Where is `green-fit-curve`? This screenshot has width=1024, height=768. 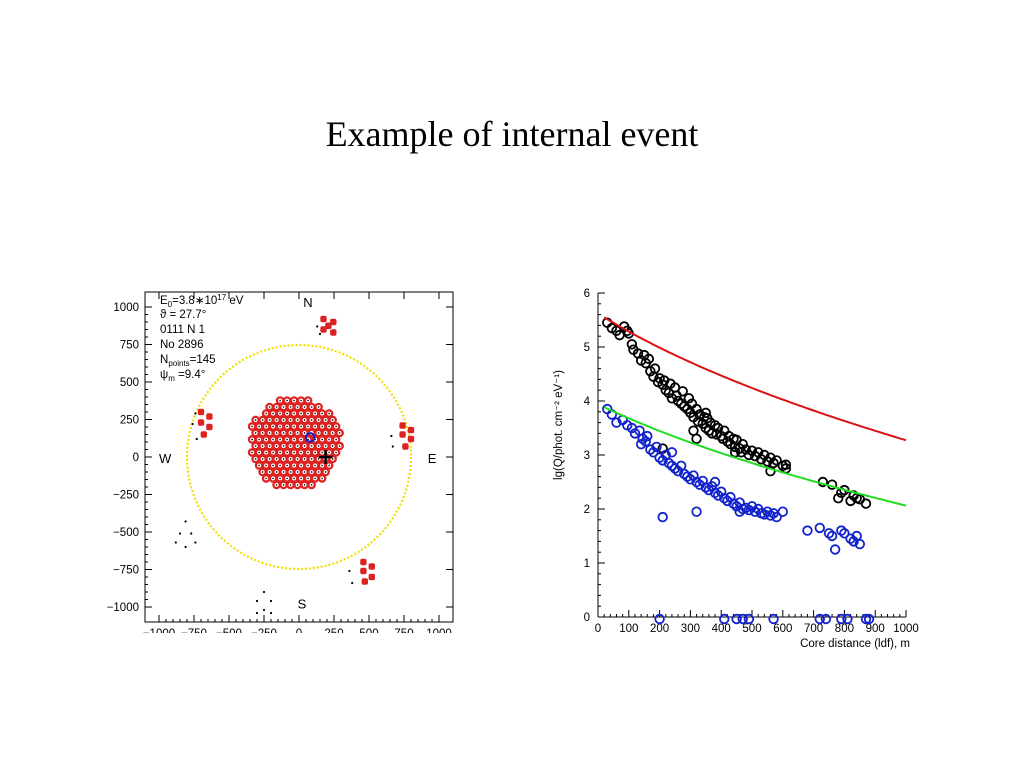
green-fit-curve is located at coordinates (755, 456).